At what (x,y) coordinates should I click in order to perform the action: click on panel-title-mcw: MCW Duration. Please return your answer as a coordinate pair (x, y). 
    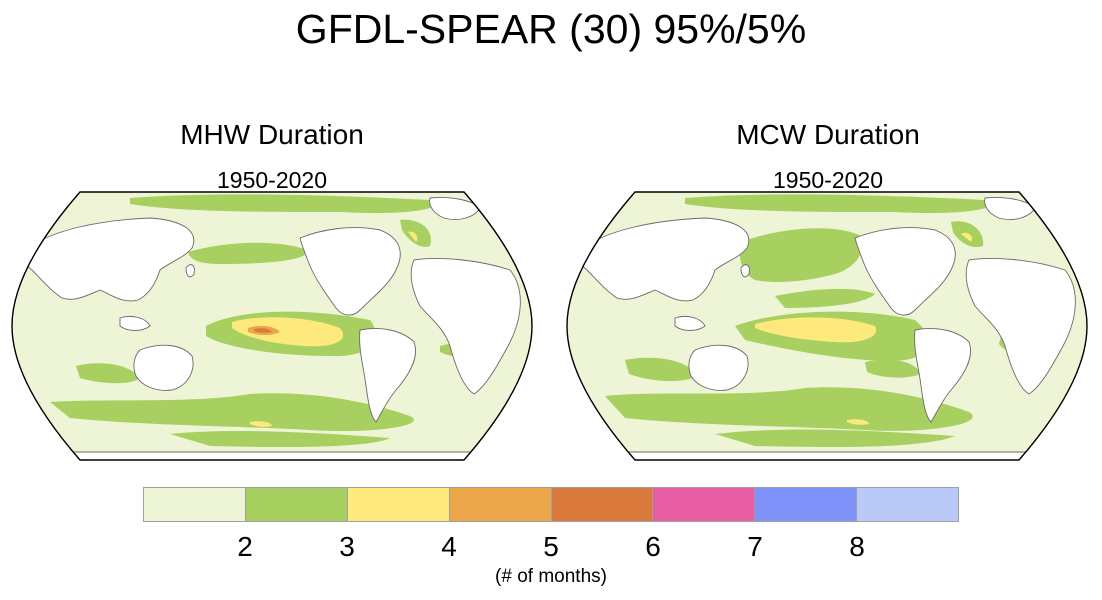
    Looking at the image, I should click on (828, 134).